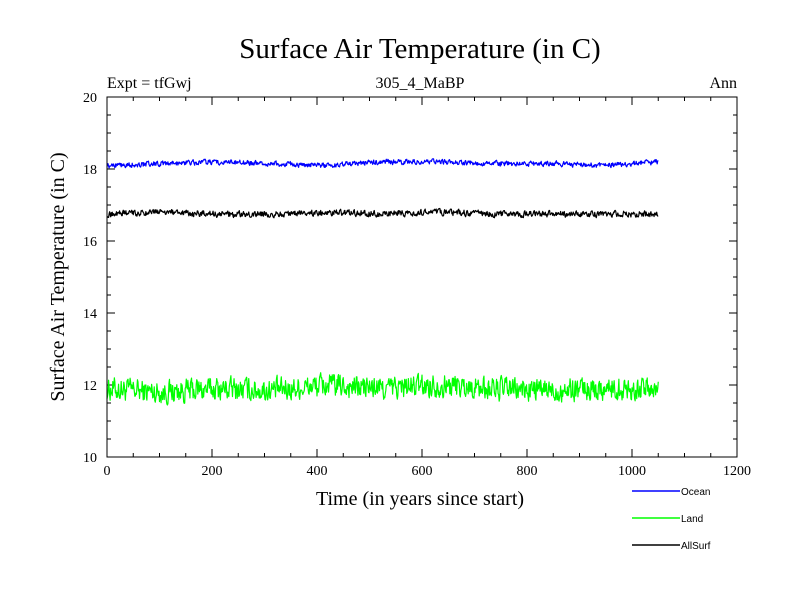 This screenshot has height=605, width=800. I want to click on y-axis-label: Surface Air Temperature (in C), so click(58, 276).